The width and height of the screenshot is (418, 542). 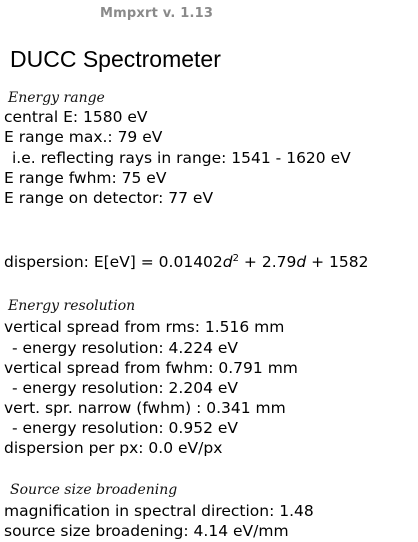 I want to click on dispersion-per-px-line: dispersion per px: 0.0 eV/px, so click(x=113, y=448).